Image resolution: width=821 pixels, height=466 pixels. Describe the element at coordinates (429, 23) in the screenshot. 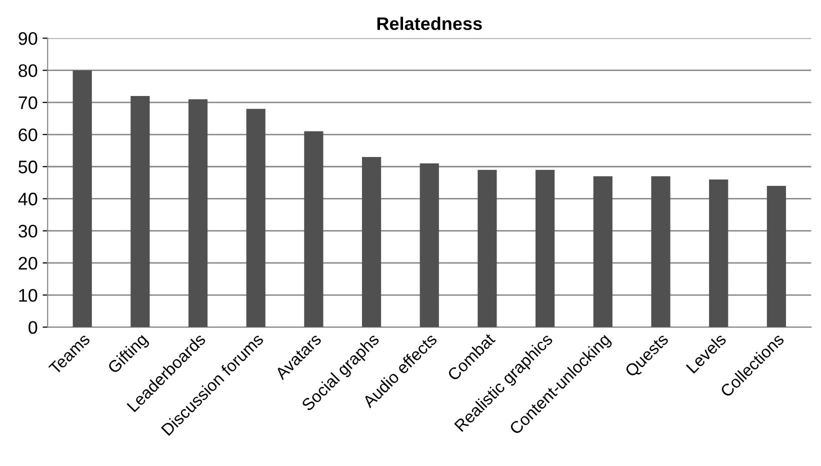

I see `chart-title: Relatedness` at that location.